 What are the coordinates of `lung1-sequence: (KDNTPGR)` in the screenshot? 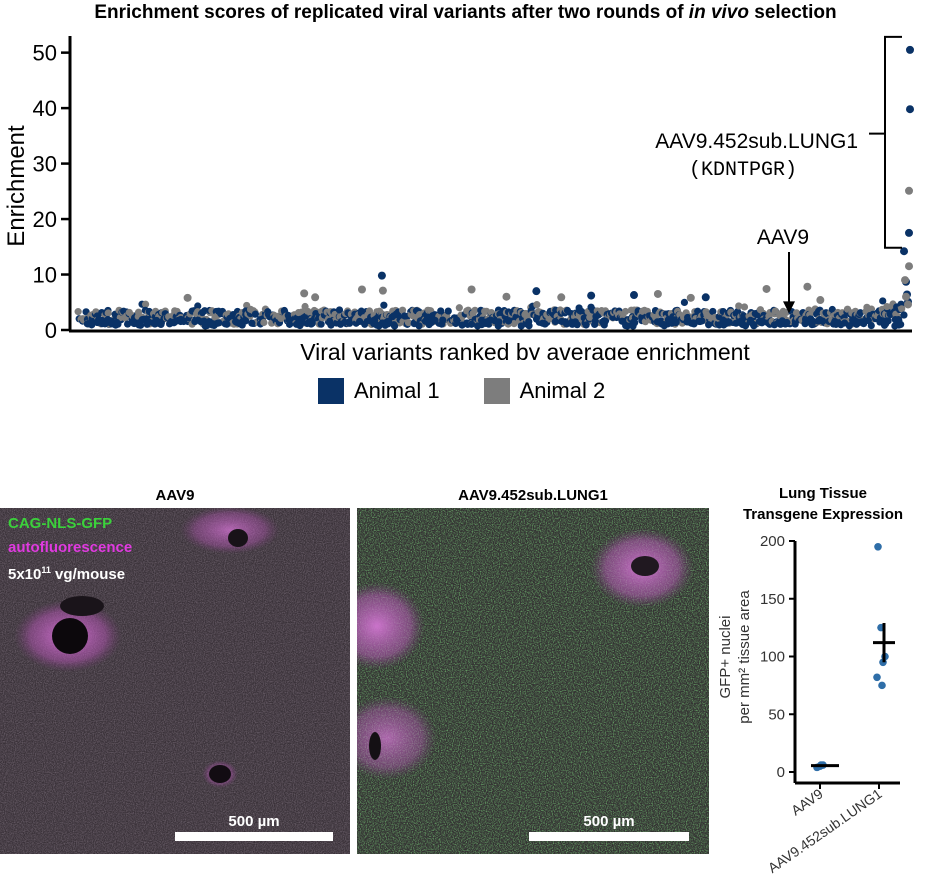 It's located at (743, 170).